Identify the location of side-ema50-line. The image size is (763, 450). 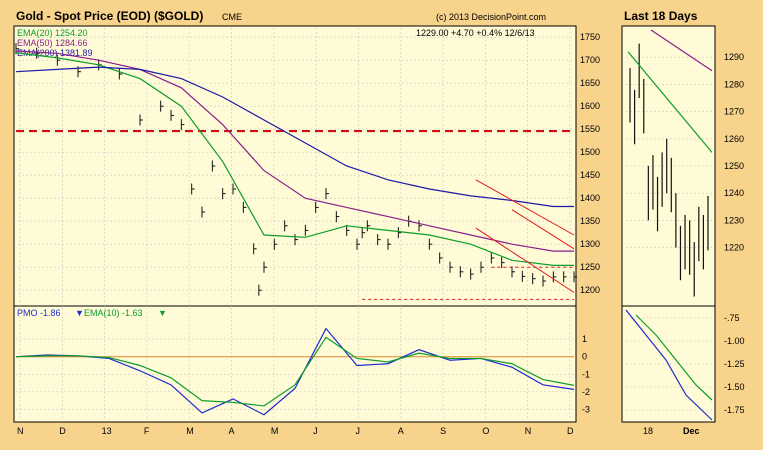
(681, 50).